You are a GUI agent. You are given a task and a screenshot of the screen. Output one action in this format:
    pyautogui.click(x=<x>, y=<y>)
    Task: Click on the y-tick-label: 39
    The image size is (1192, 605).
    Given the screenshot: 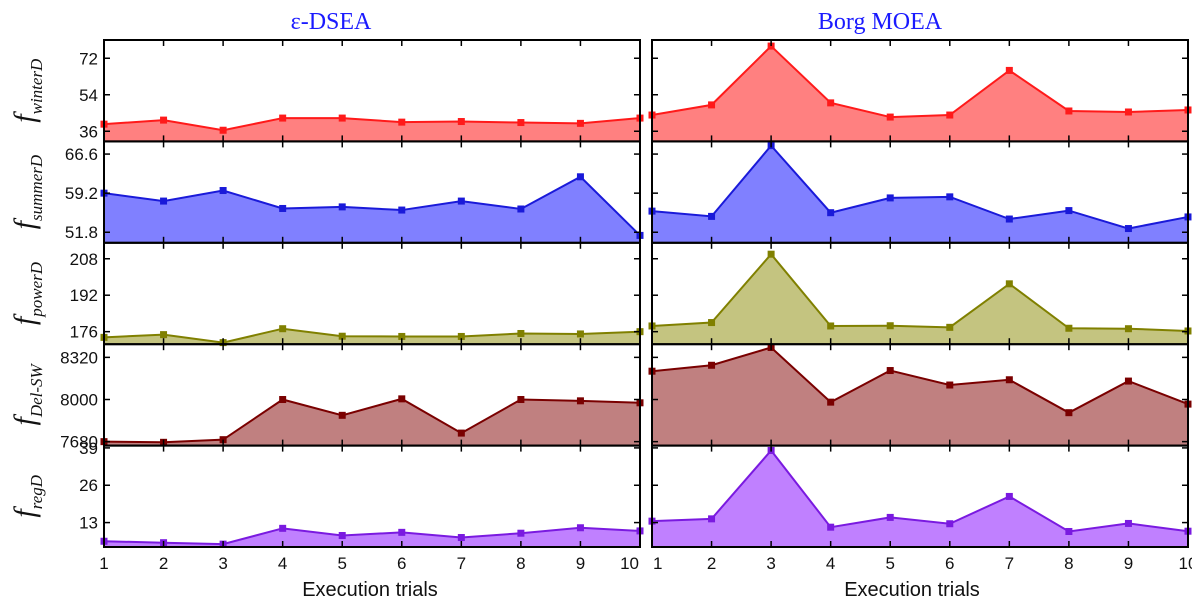 What is the action you would take?
    pyautogui.click(x=88, y=448)
    